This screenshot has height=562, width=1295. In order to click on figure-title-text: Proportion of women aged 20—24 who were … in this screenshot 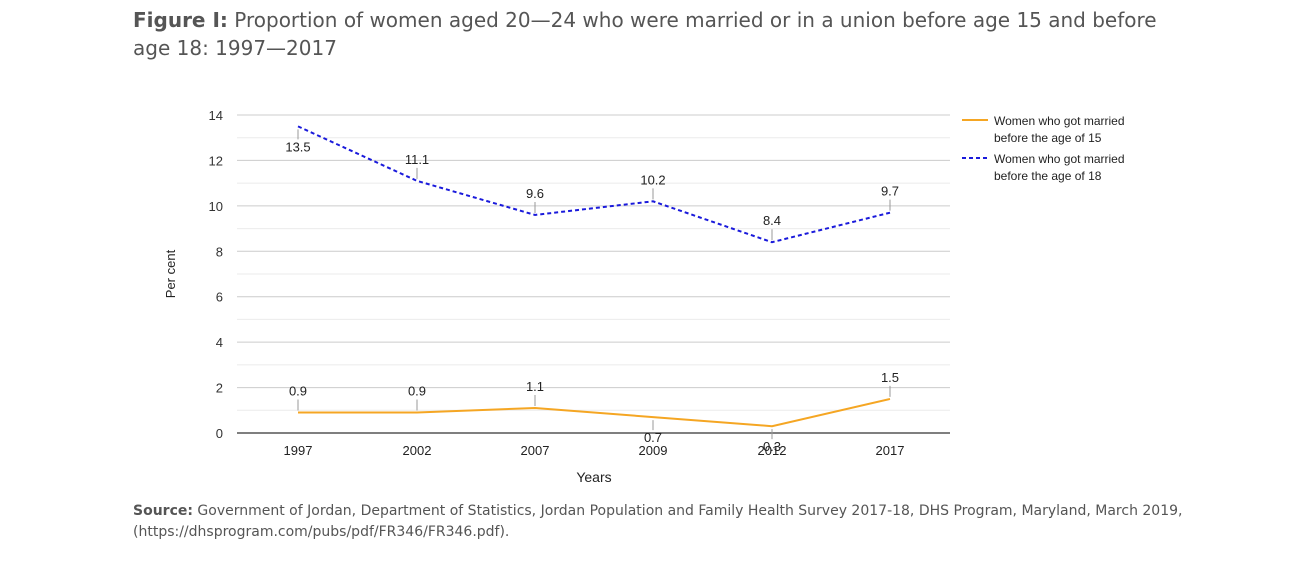, I will do `click(645, 34)`.